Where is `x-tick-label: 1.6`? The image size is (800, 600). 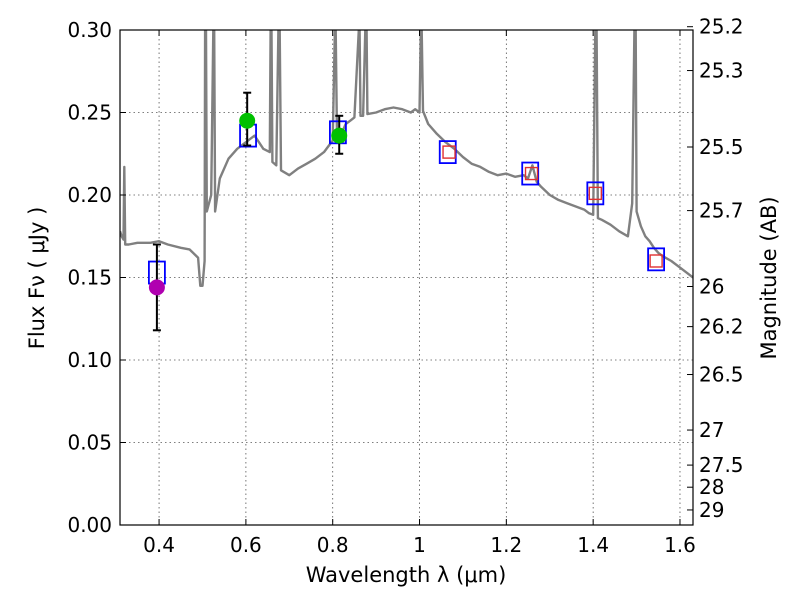 x-tick-label: 1.6 is located at coordinates (680, 545).